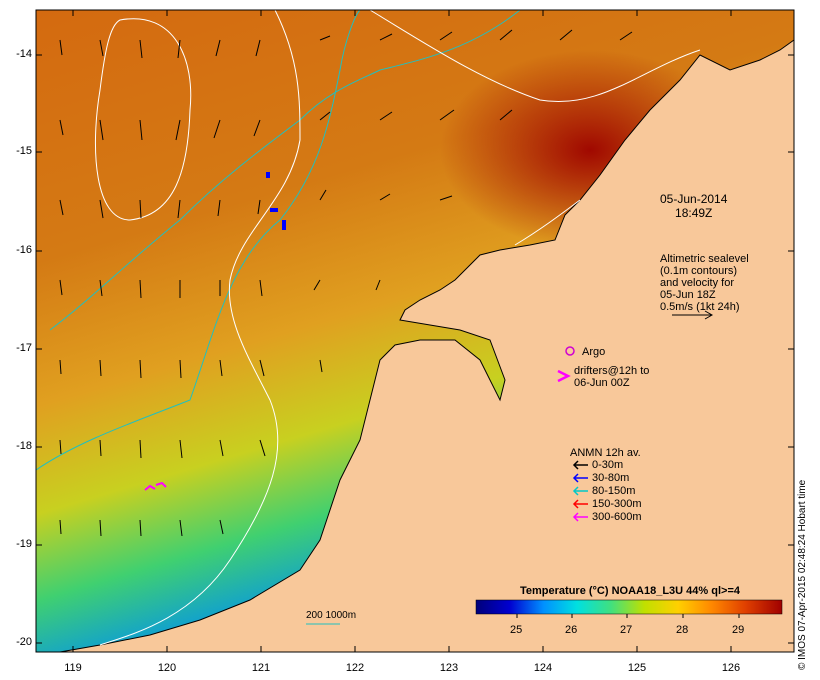  I want to click on image-date: 05-Jun-2014, so click(694, 199).